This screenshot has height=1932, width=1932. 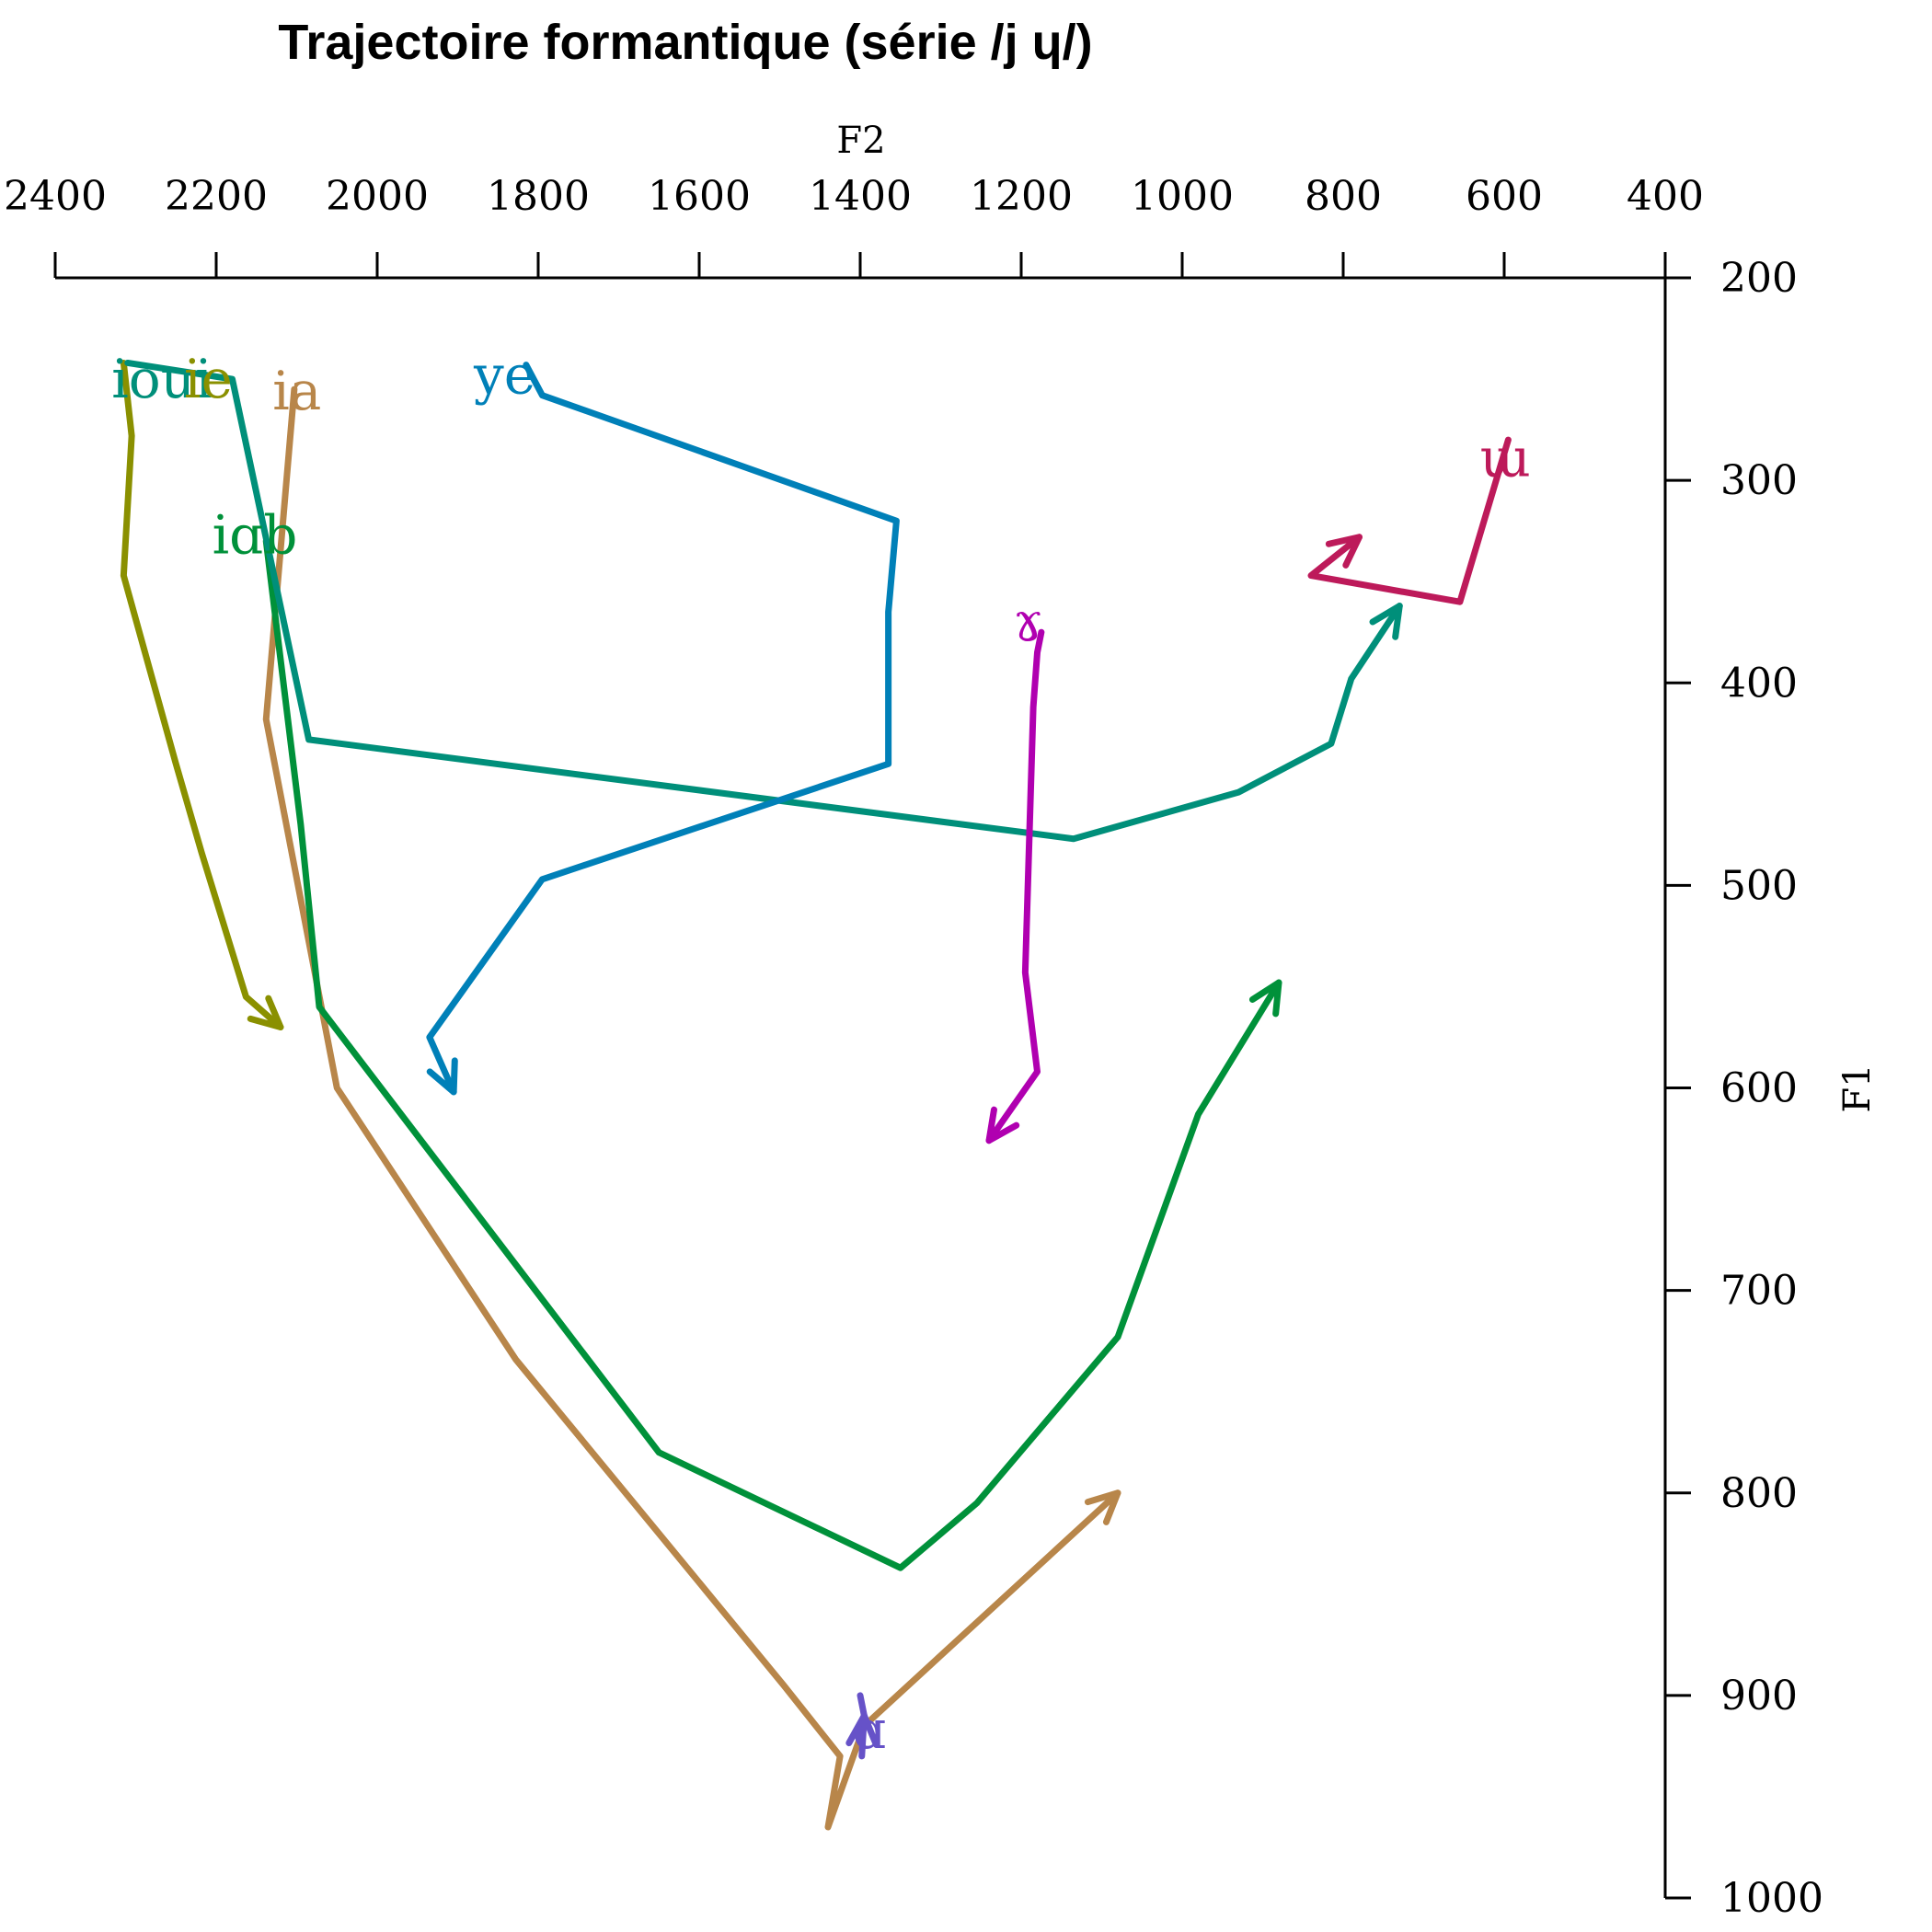 I want to click on chart-title: Trajectoire formantique (série /j ɥ/), so click(x=685, y=42).